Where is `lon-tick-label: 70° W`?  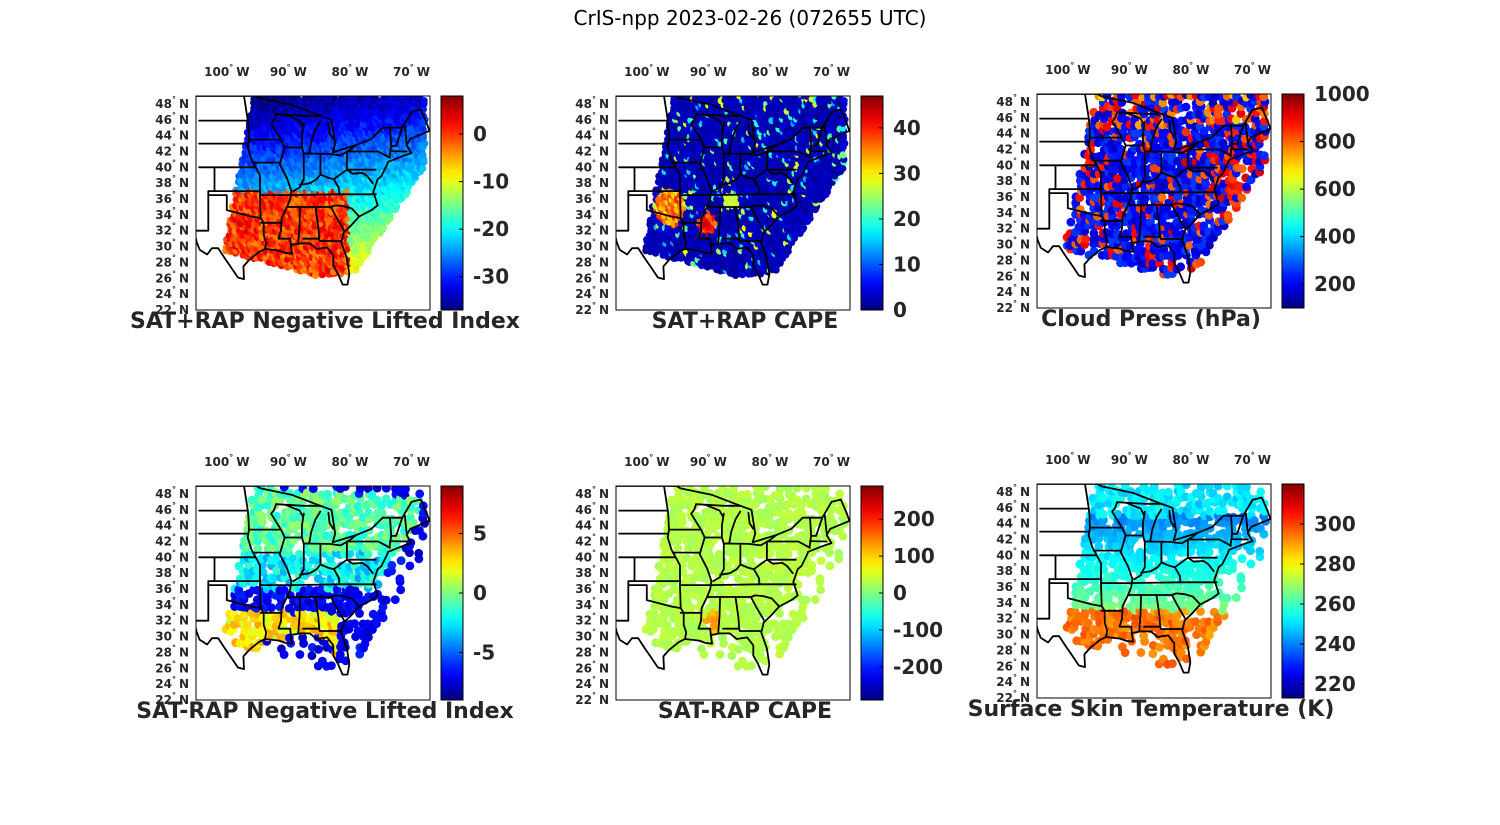
lon-tick-label: 70° W is located at coordinates (831, 71).